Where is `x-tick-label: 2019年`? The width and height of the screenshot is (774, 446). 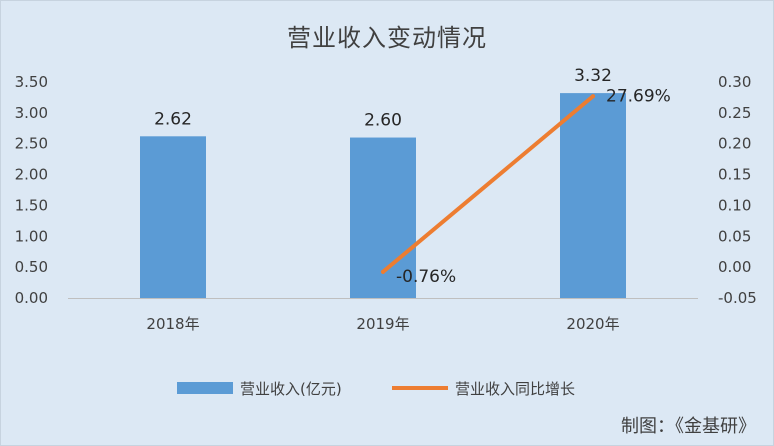 x-tick-label: 2019年 is located at coordinates (382, 324).